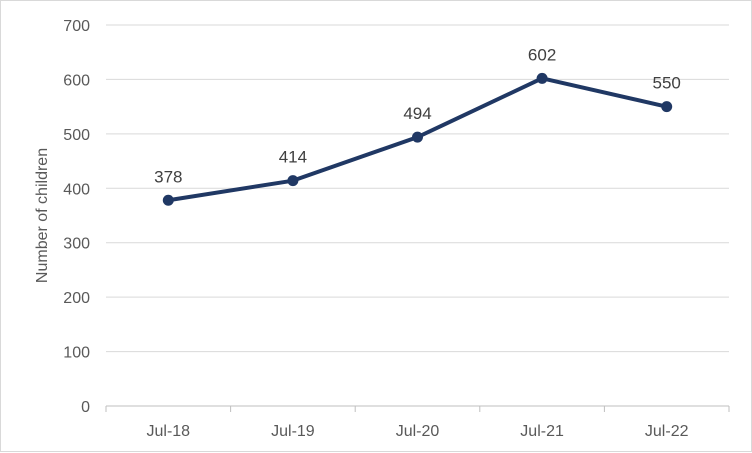 Image resolution: width=752 pixels, height=453 pixels. What do you see at coordinates (76, 189) in the screenshot?
I see `y-tick-label: 400` at bounding box center [76, 189].